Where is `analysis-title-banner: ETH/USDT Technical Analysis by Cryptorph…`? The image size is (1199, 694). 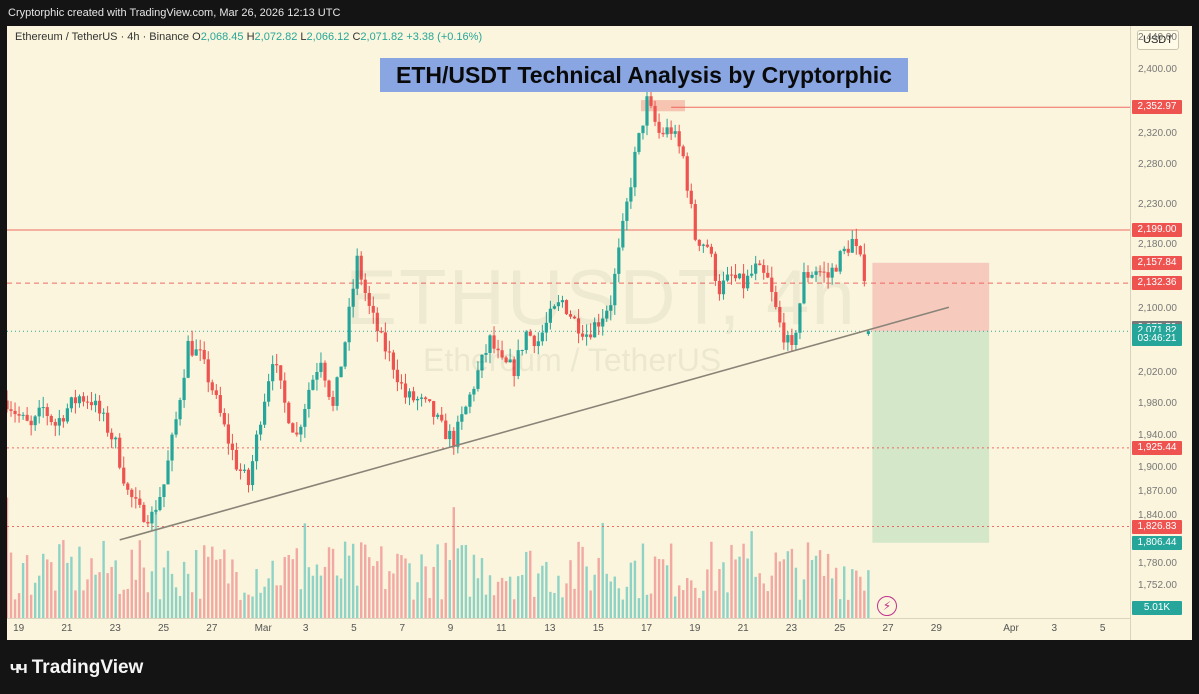
analysis-title-banner: ETH/USDT Technical Analysis by Cryptorph… is located at coordinates (644, 75).